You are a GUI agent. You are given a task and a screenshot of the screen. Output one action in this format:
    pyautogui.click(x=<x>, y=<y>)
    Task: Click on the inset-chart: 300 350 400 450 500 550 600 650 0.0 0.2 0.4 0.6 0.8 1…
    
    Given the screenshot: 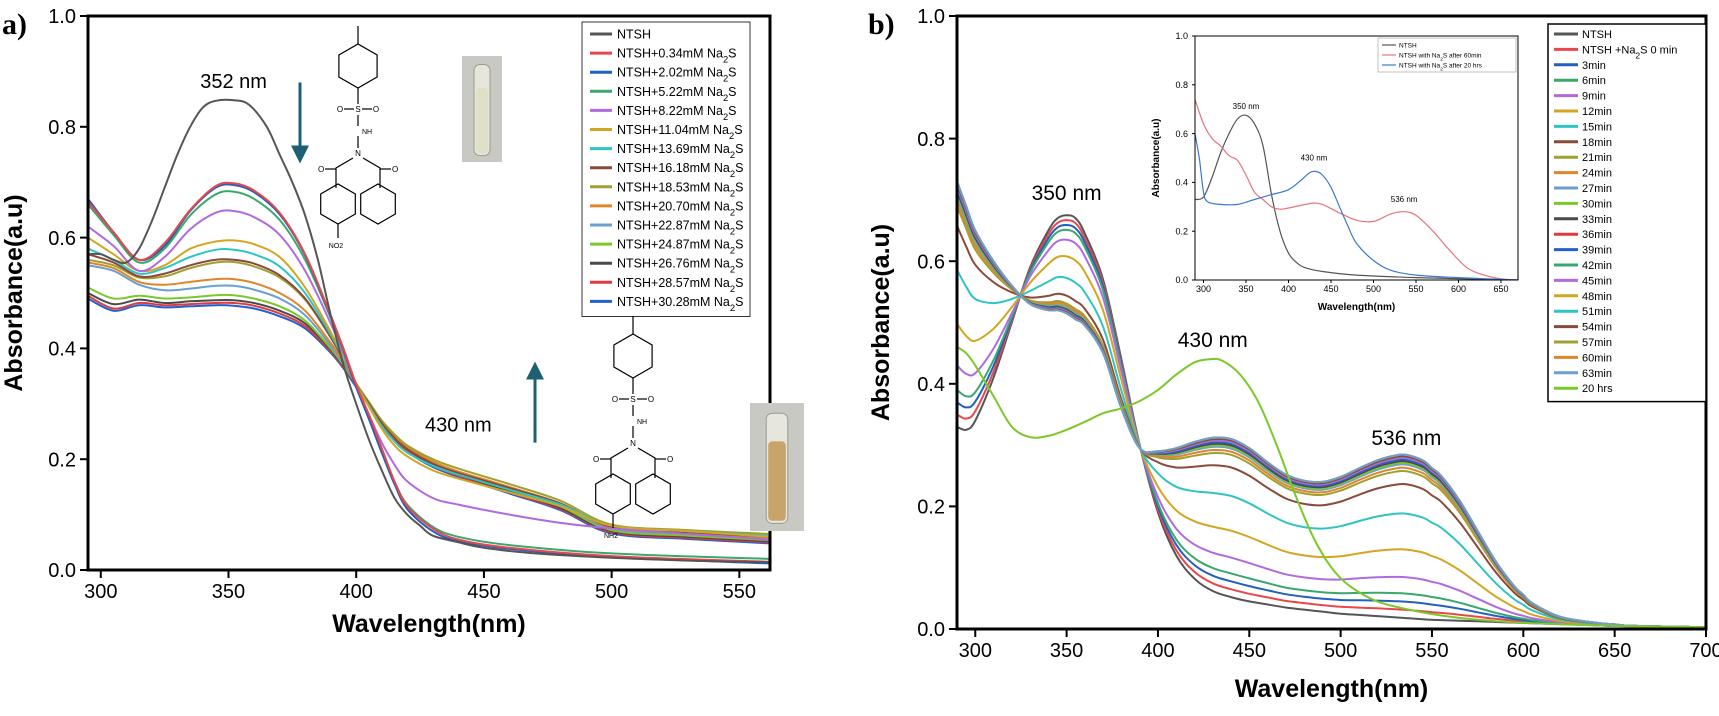 What is the action you would take?
    pyautogui.click(x=1326, y=172)
    